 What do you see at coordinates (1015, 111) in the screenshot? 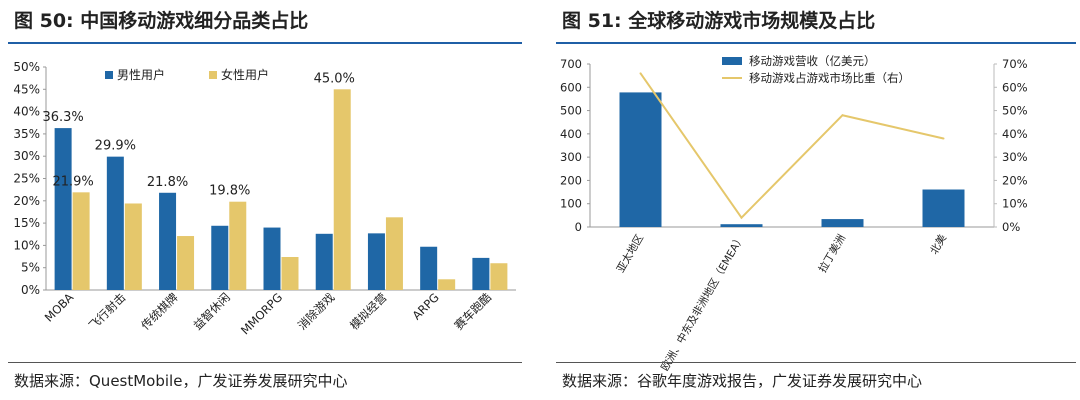
I see `right-tick-label: 50%` at bounding box center [1015, 111].